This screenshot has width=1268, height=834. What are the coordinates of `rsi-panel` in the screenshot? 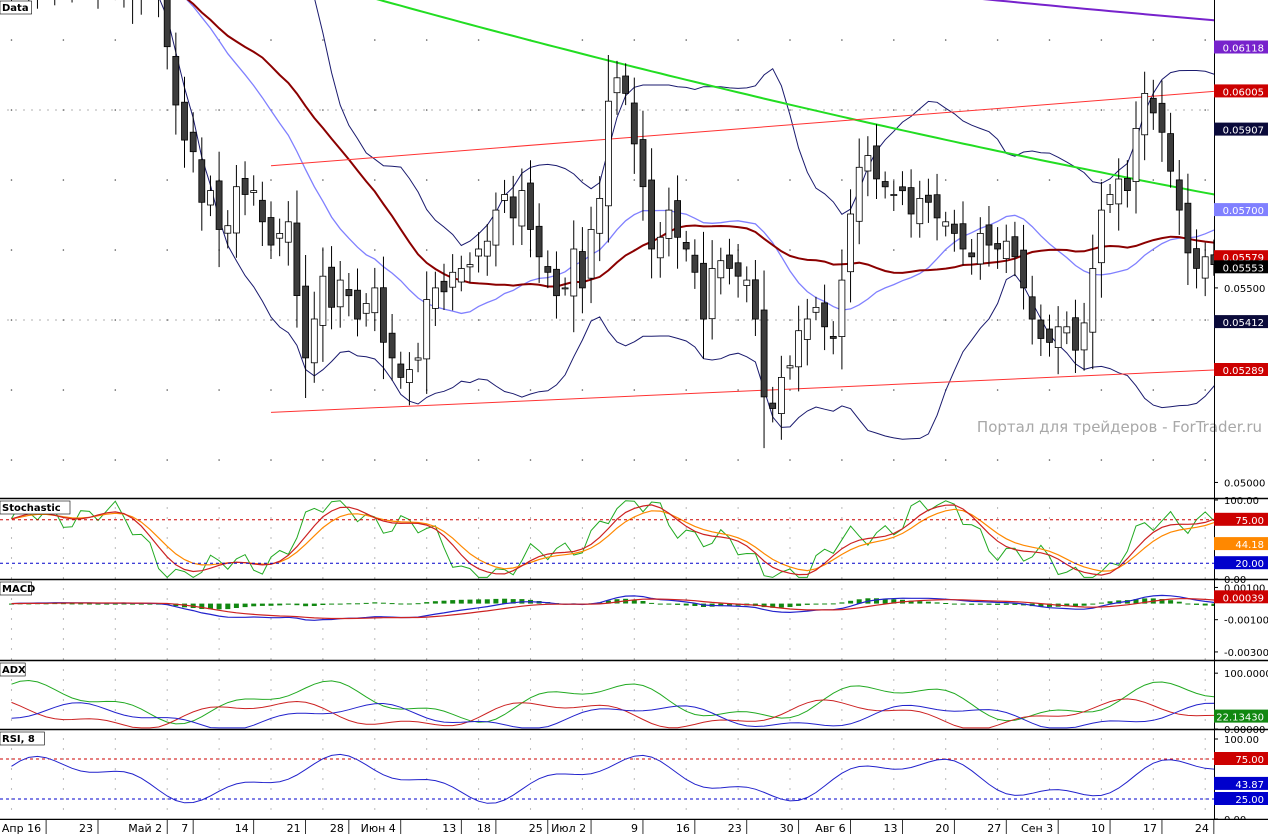 It's located at (615, 774).